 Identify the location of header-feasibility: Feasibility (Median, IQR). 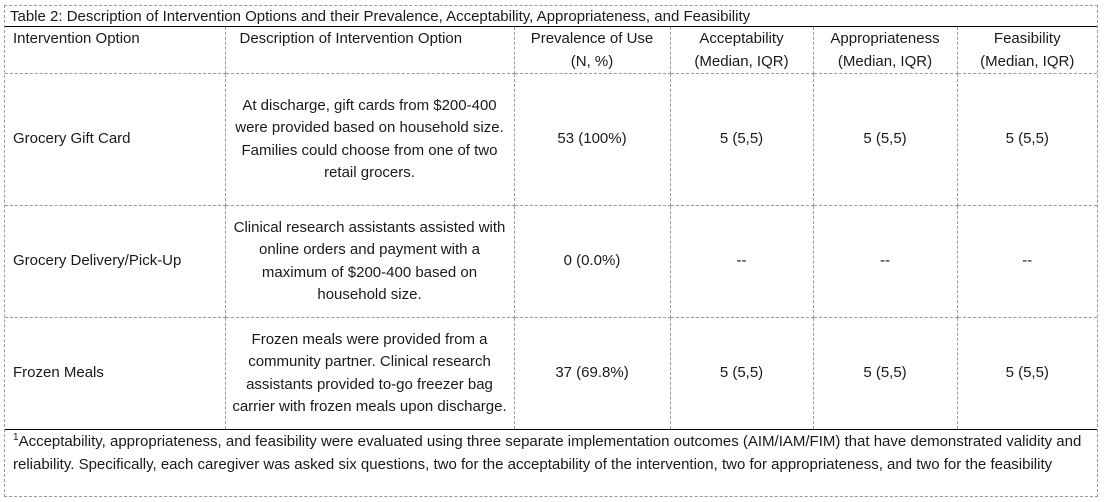
(1026, 50).